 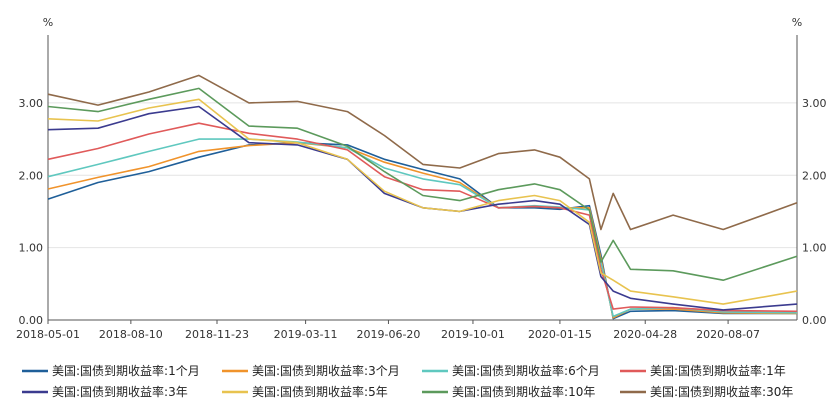 What do you see at coordinates (523, 391) in the screenshot?
I see `legend-label-6: 美国:国债到期收益率:10年` at bounding box center [523, 391].